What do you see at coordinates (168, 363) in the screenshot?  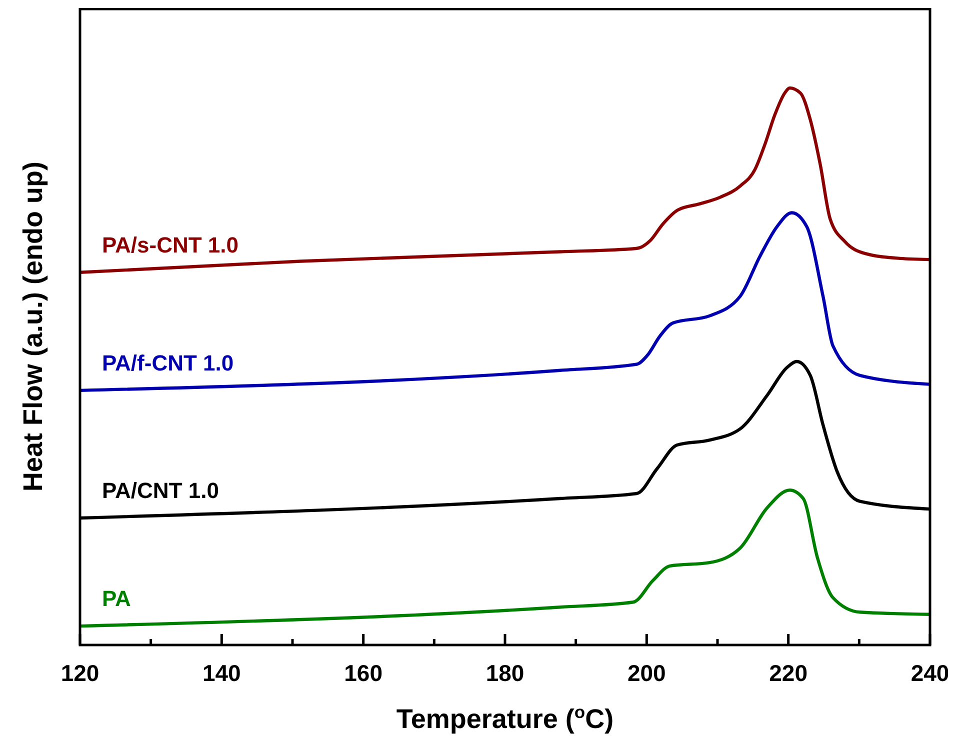 I see `series-label: PA/f-CNT 1.0` at bounding box center [168, 363].